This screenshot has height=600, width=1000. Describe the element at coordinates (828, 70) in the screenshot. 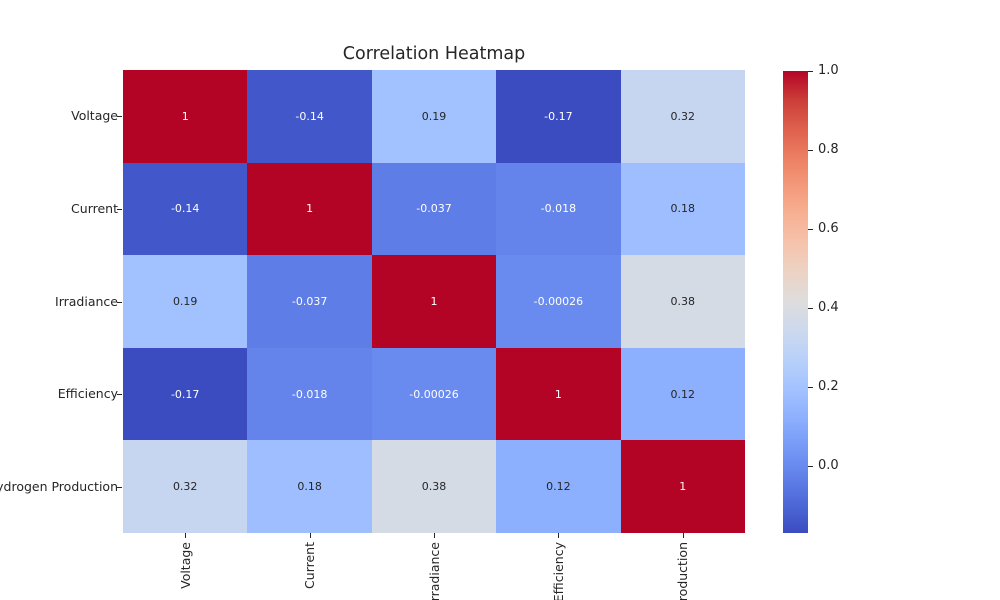

I see `colorbar-tick-label: 1.0` at that location.